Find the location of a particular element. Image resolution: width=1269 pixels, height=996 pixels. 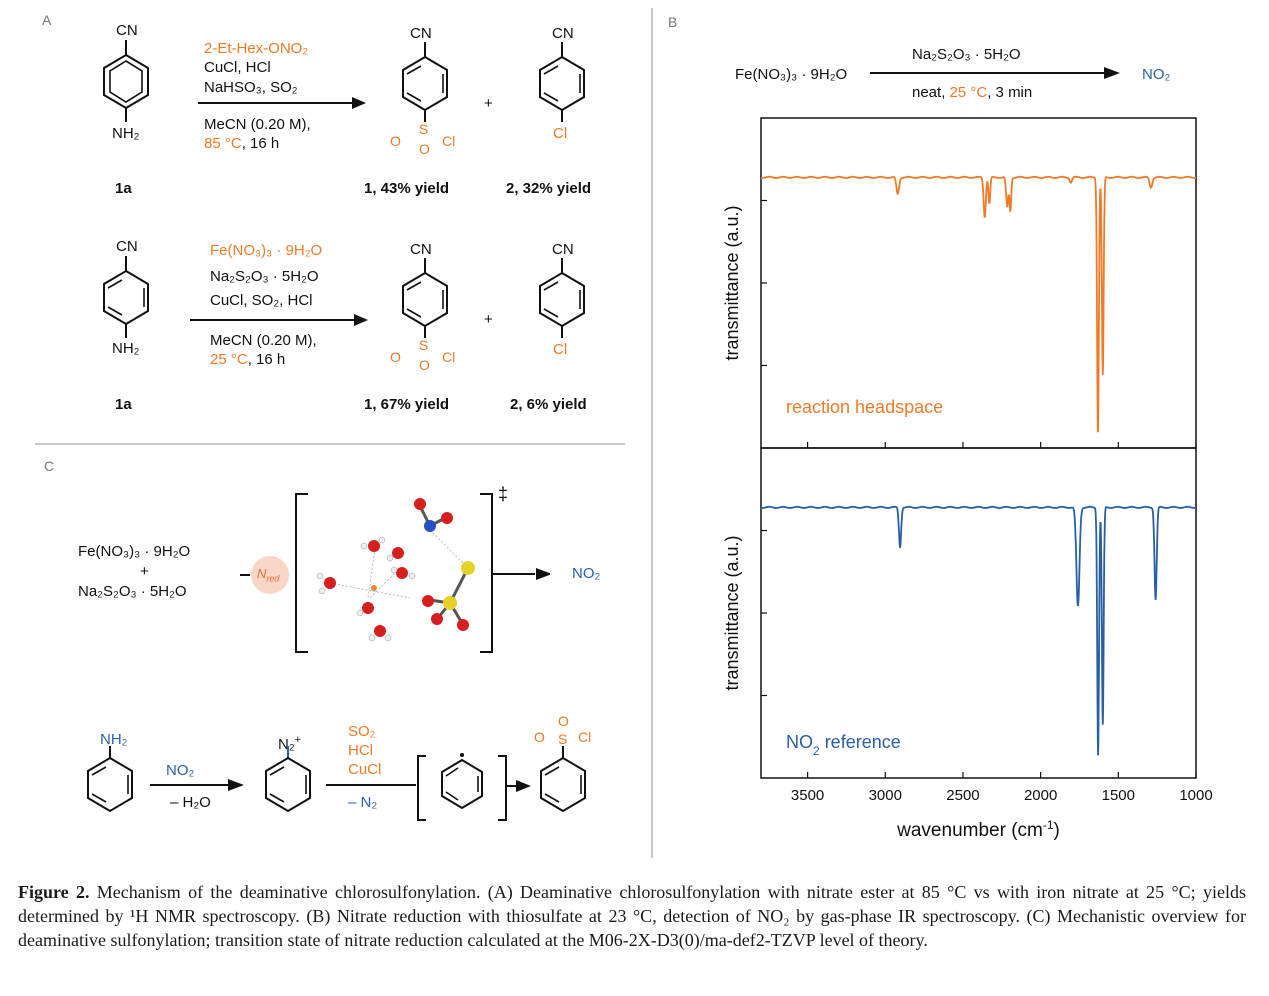

c-nred-n: N is located at coordinates (262, 573).